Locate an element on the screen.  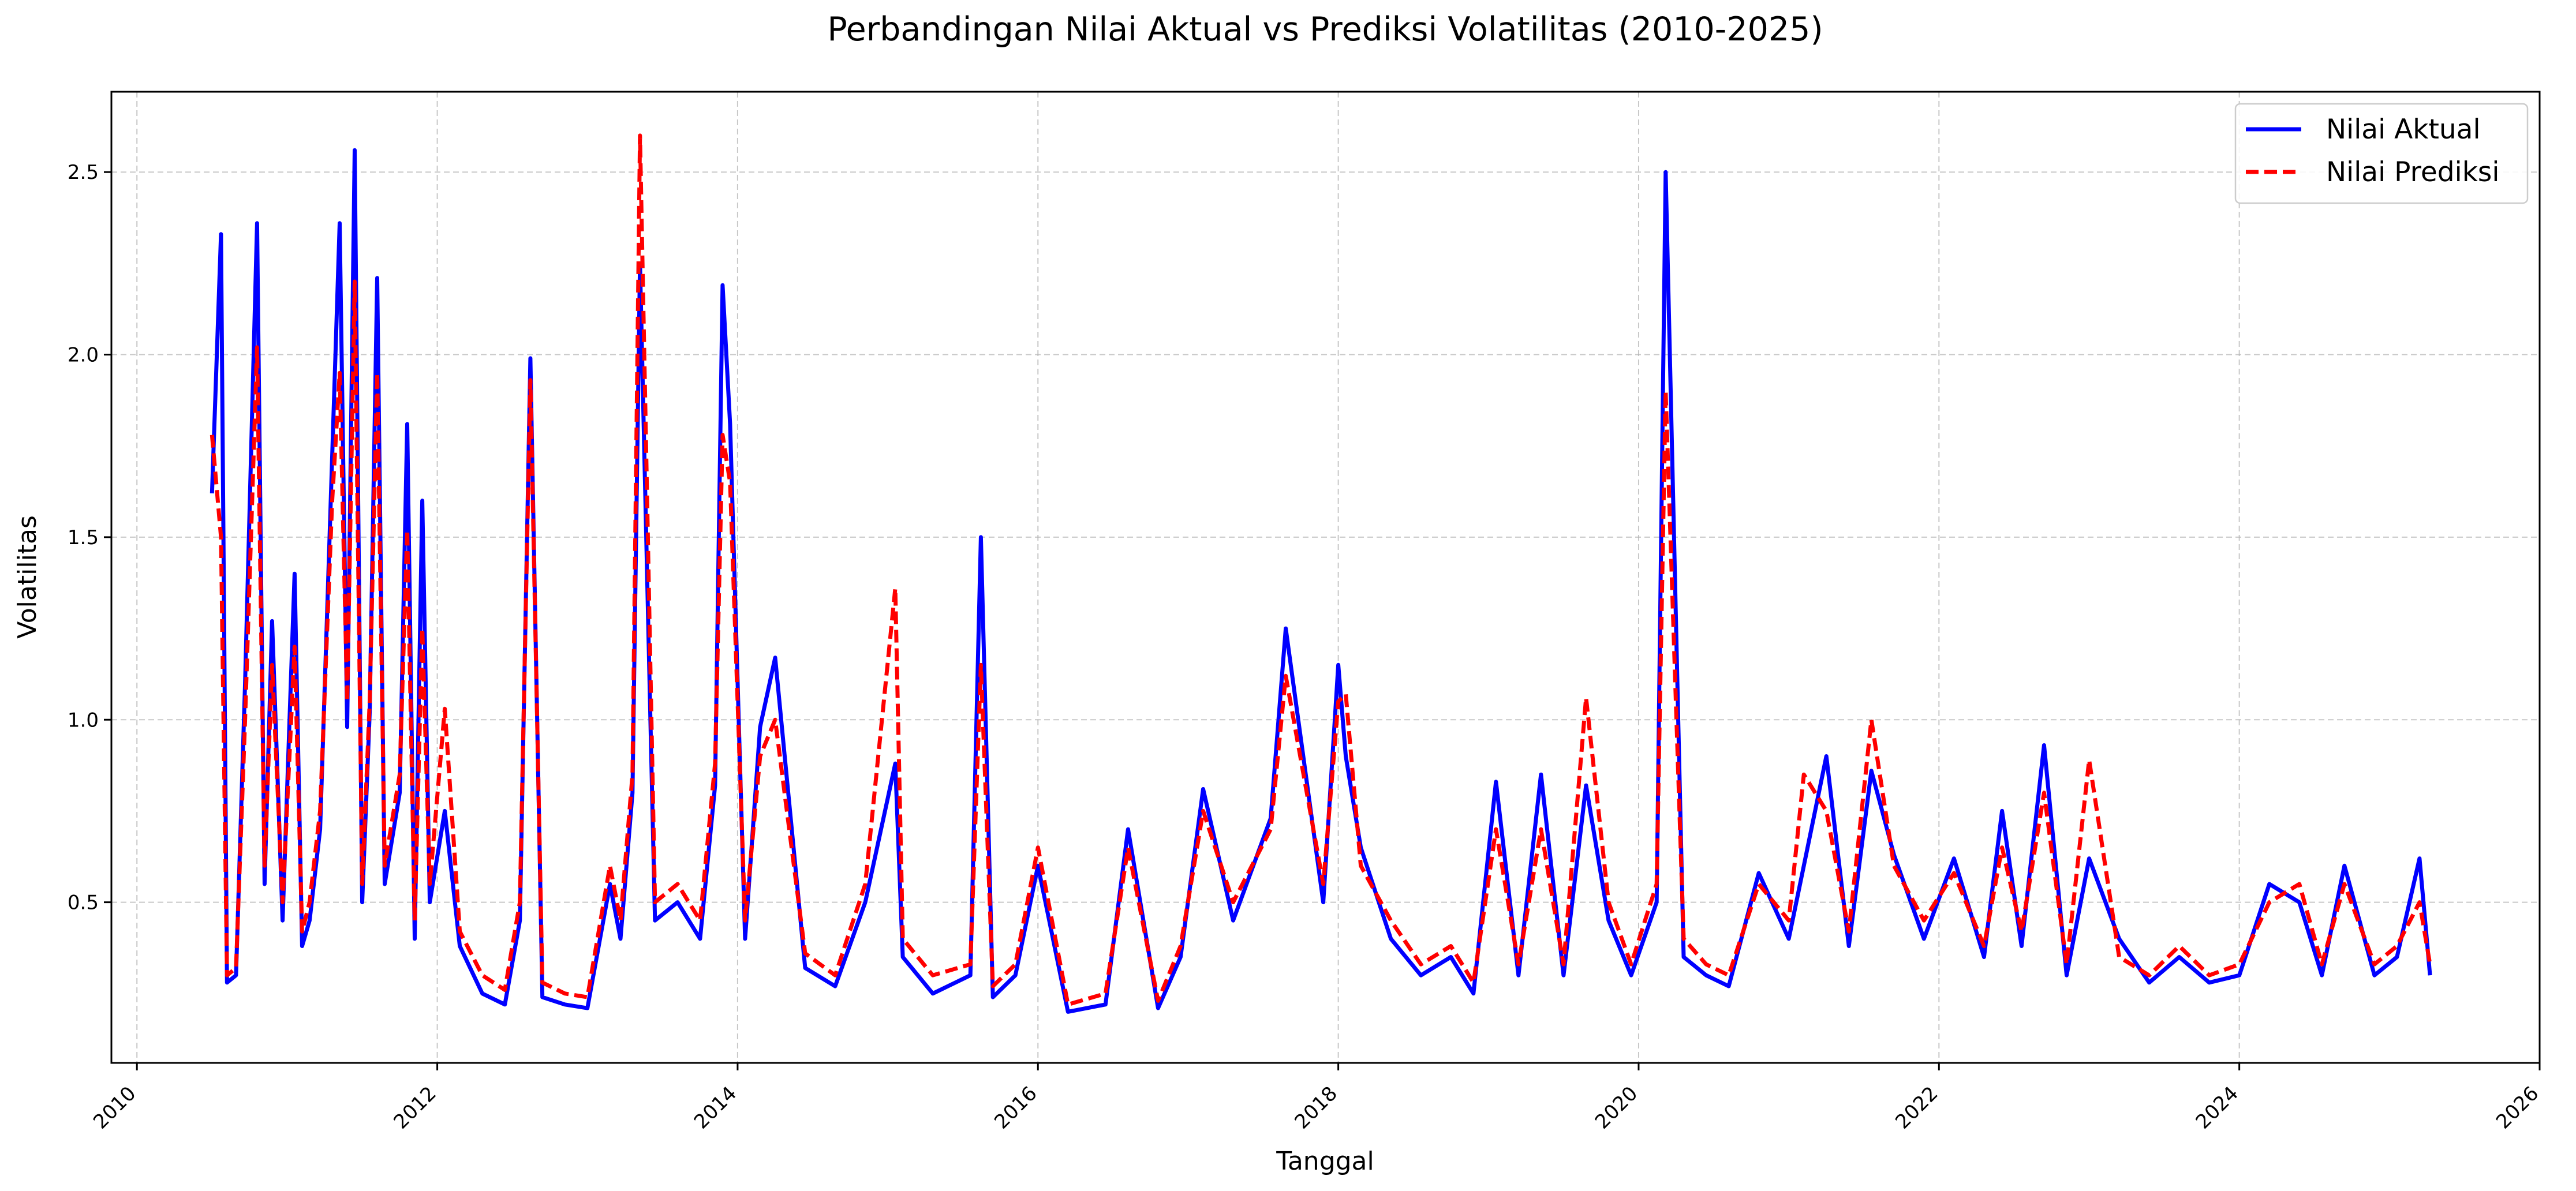
y-axis-label: Volatilitas is located at coordinates (27, 577).